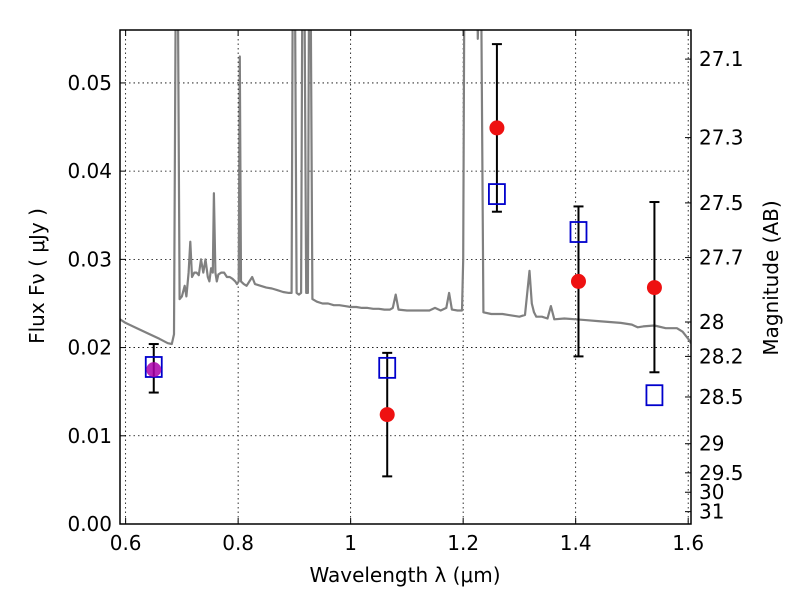 Image resolution: width=800 pixels, height=600 pixels. Describe the element at coordinates (721, 138) in the screenshot. I see `y2-tick-label: 27.3` at that location.